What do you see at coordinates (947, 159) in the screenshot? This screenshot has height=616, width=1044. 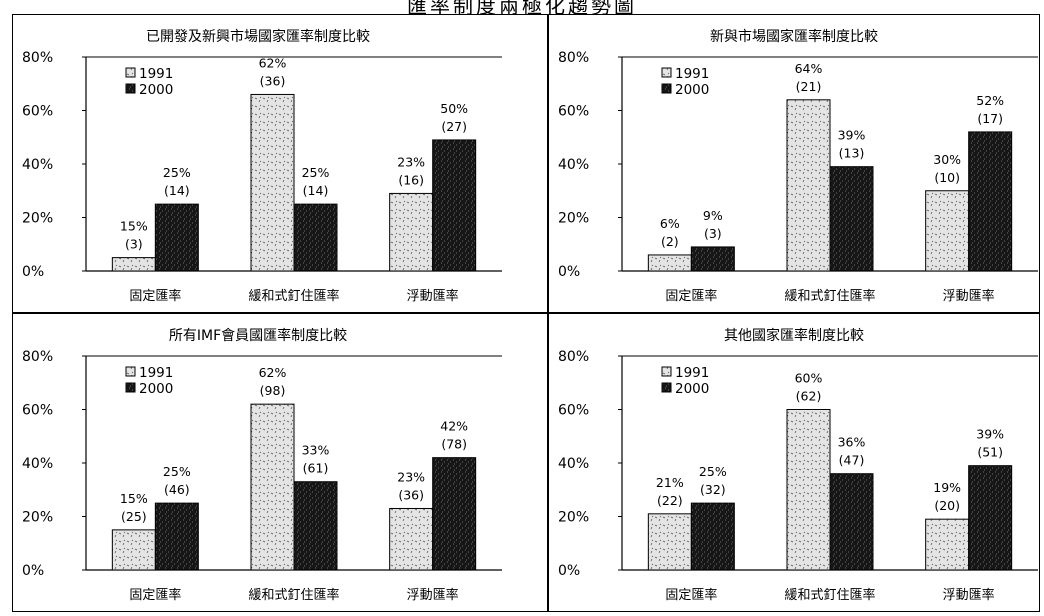 I see `data-label-percent: 30%` at bounding box center [947, 159].